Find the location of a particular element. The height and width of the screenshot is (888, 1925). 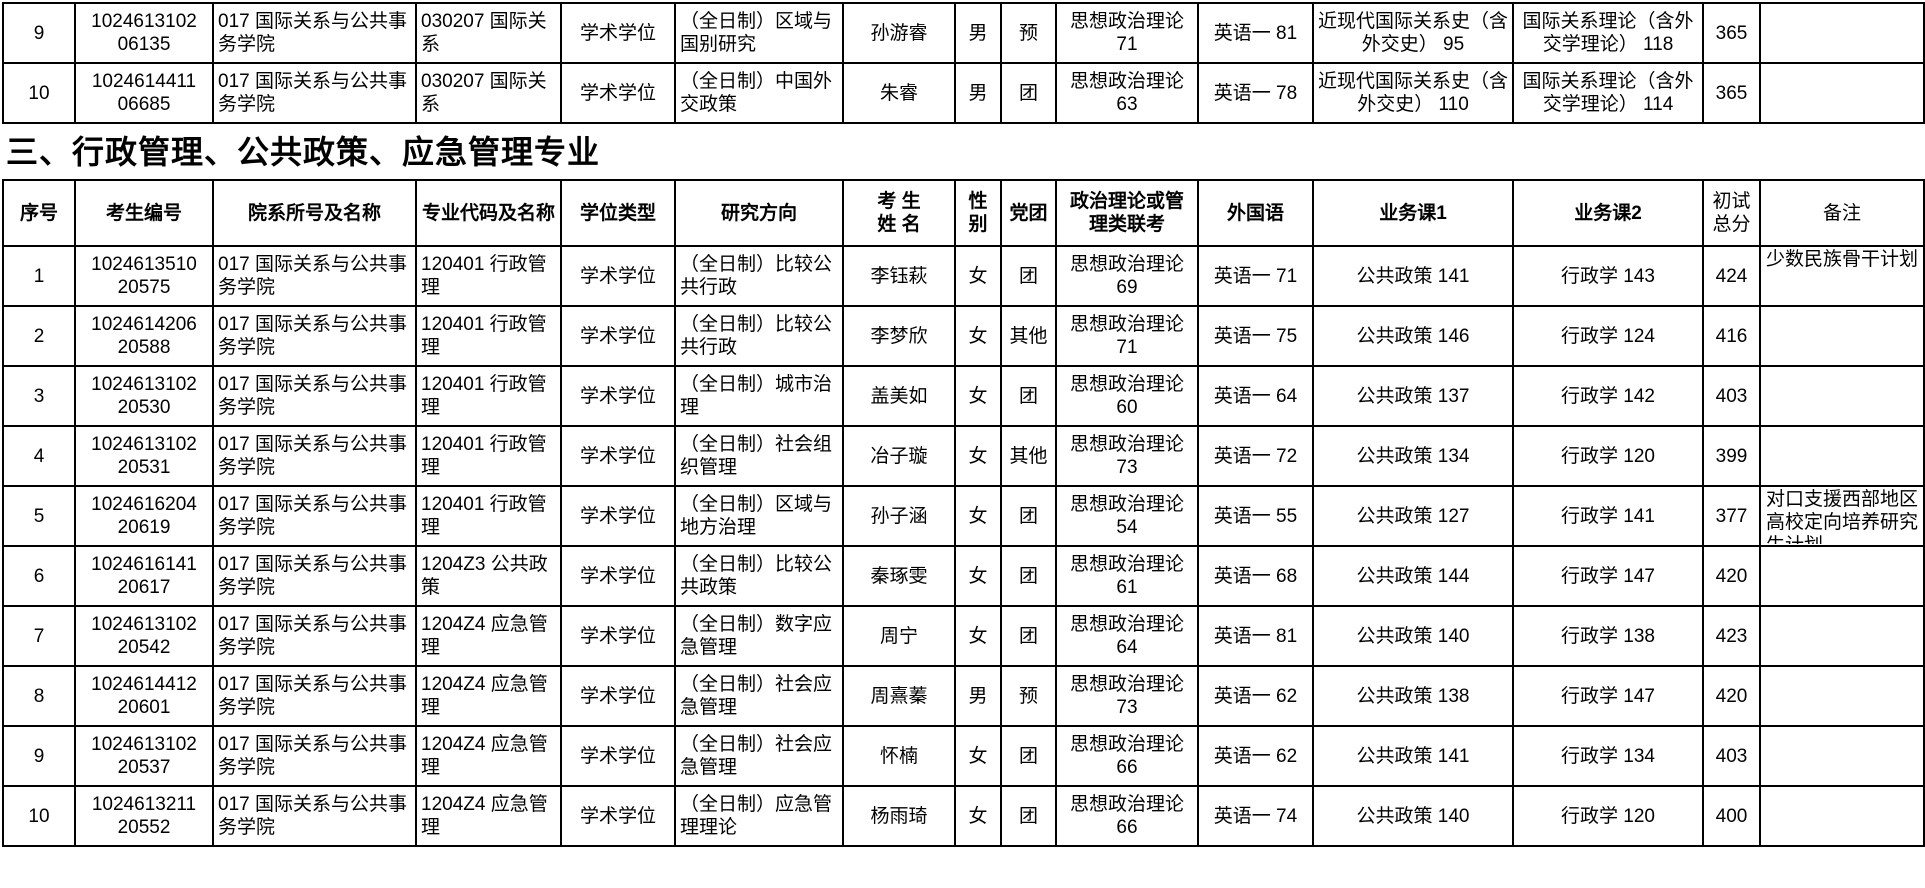

header-course1: 业务课1 is located at coordinates (1413, 213).